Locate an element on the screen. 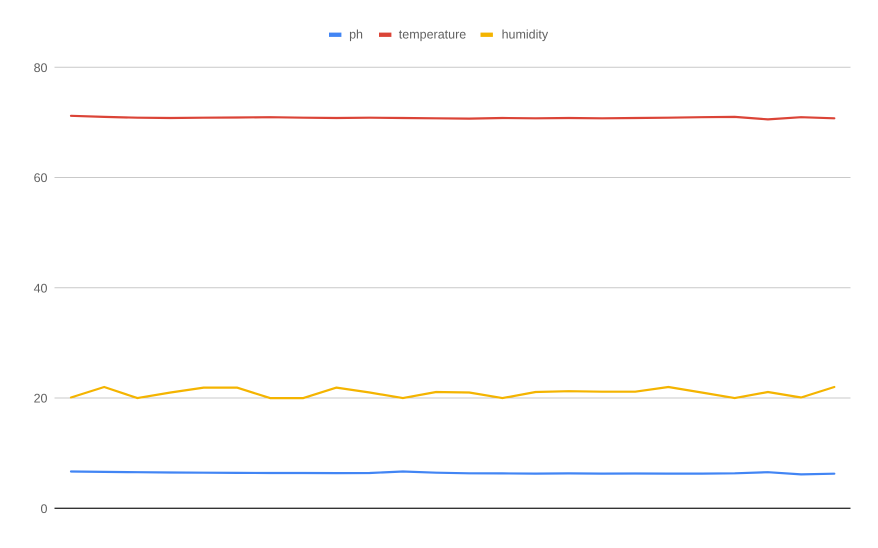 The width and height of the screenshot is (878, 548). svg-text: humidity is located at coordinates (525, 35).